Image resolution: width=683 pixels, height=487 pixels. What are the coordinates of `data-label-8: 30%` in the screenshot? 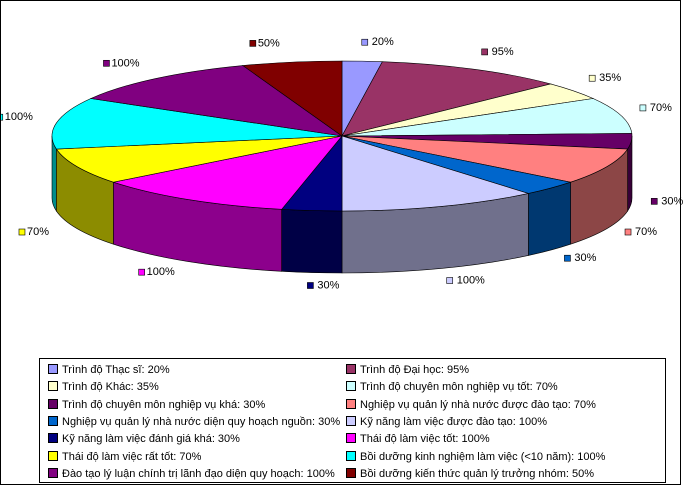 It's located at (323, 286).